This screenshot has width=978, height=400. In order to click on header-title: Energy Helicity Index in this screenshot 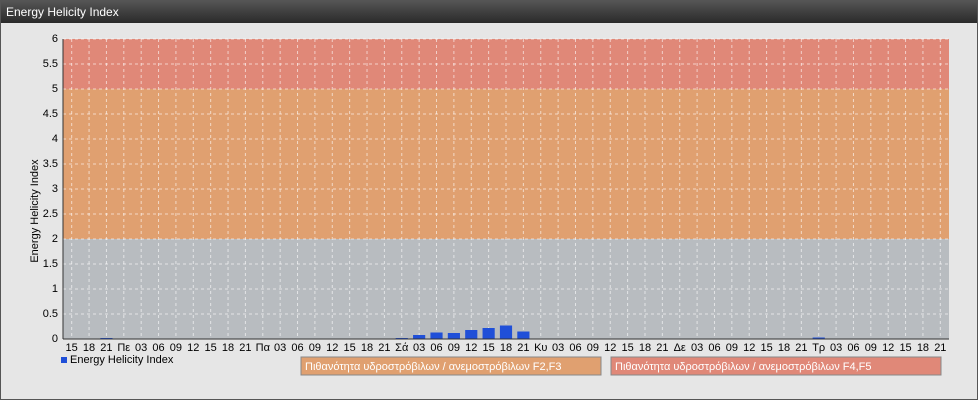, I will do `click(489, 12)`.